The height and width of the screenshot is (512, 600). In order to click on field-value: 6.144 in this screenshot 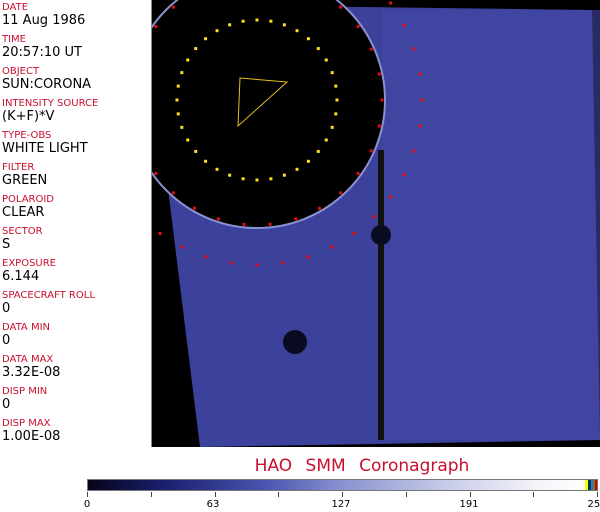, I will do `click(21, 276)`.